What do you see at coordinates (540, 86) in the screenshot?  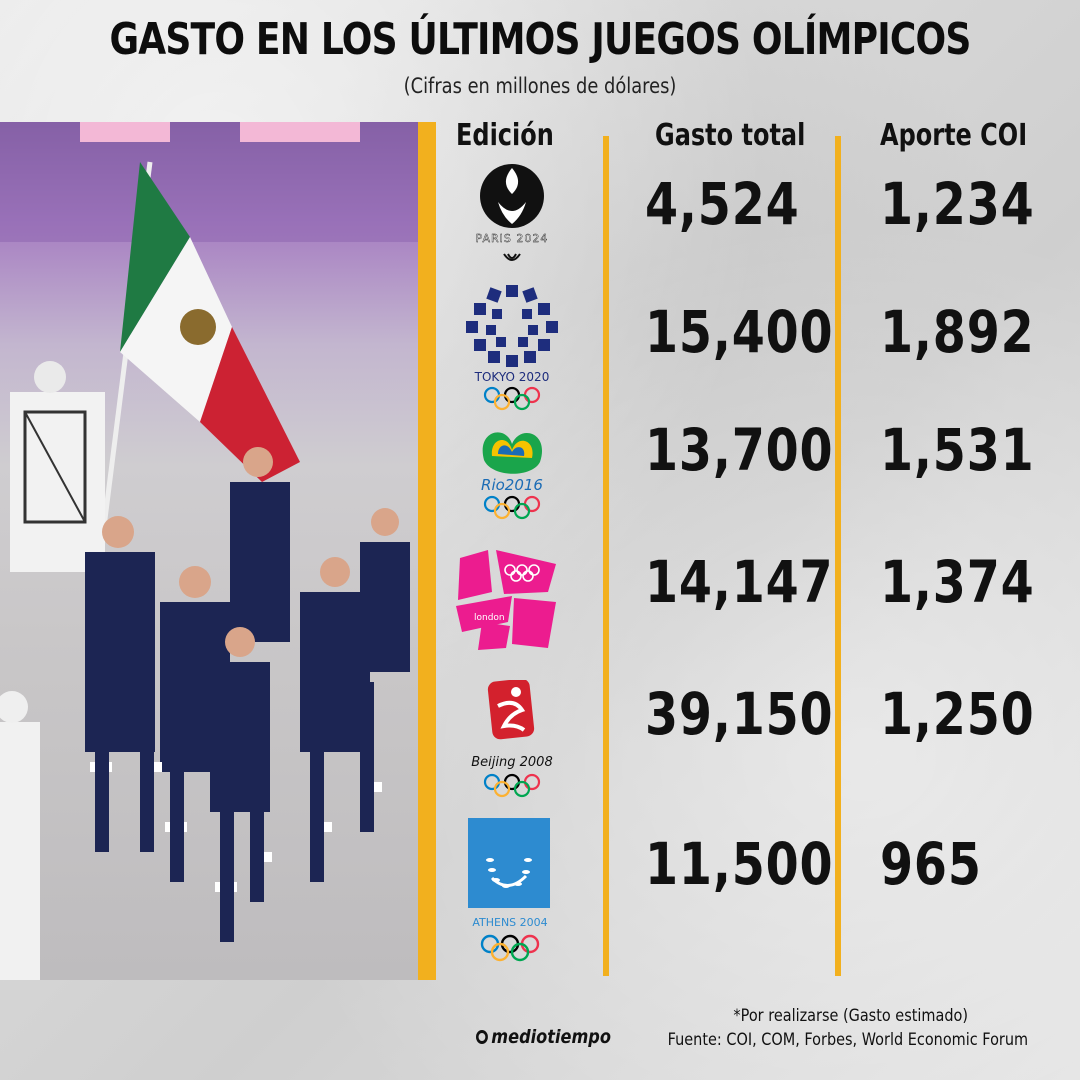 I see `page-subtitle: (Cifras en millones de dólares)` at bounding box center [540, 86].